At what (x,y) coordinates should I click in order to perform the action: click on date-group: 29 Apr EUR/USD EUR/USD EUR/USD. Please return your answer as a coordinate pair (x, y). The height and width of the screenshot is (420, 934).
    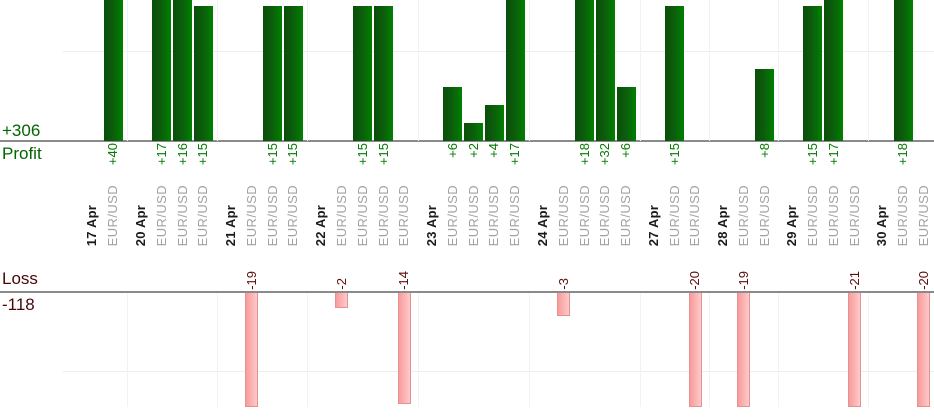
    Looking at the image, I should click on (824, 214).